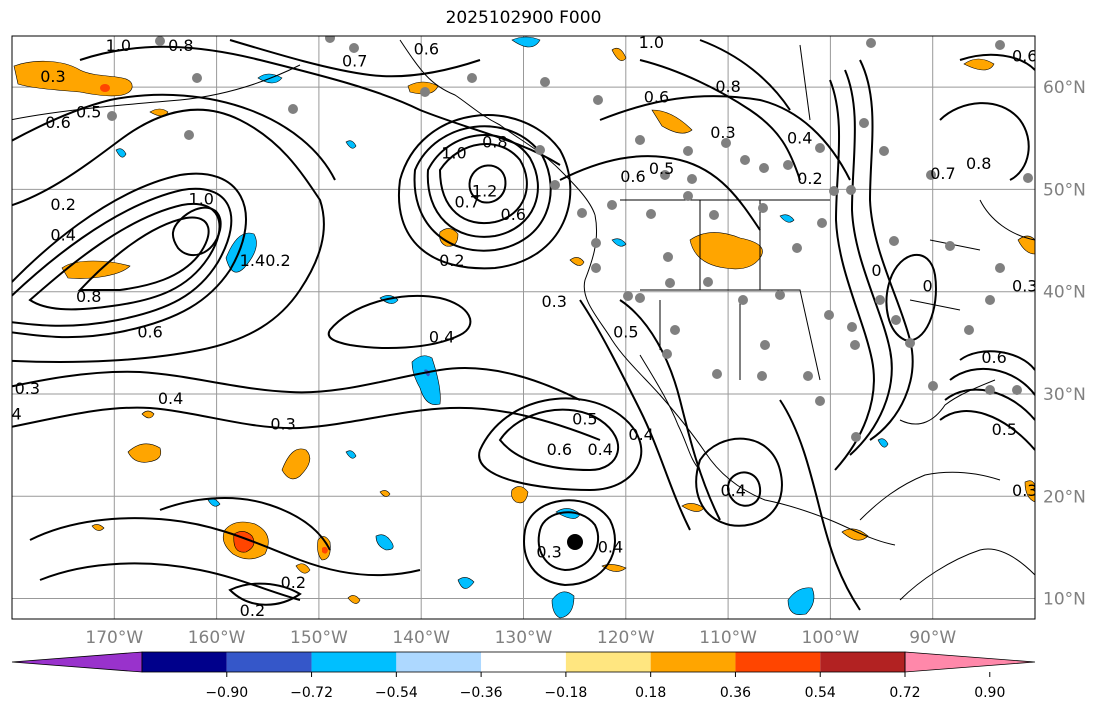 Image resolution: width=1105 pixels, height=712 pixels. Describe the element at coordinates (820, 693) in the screenshot. I see `colorbar-tick-label: 0.54` at that location.